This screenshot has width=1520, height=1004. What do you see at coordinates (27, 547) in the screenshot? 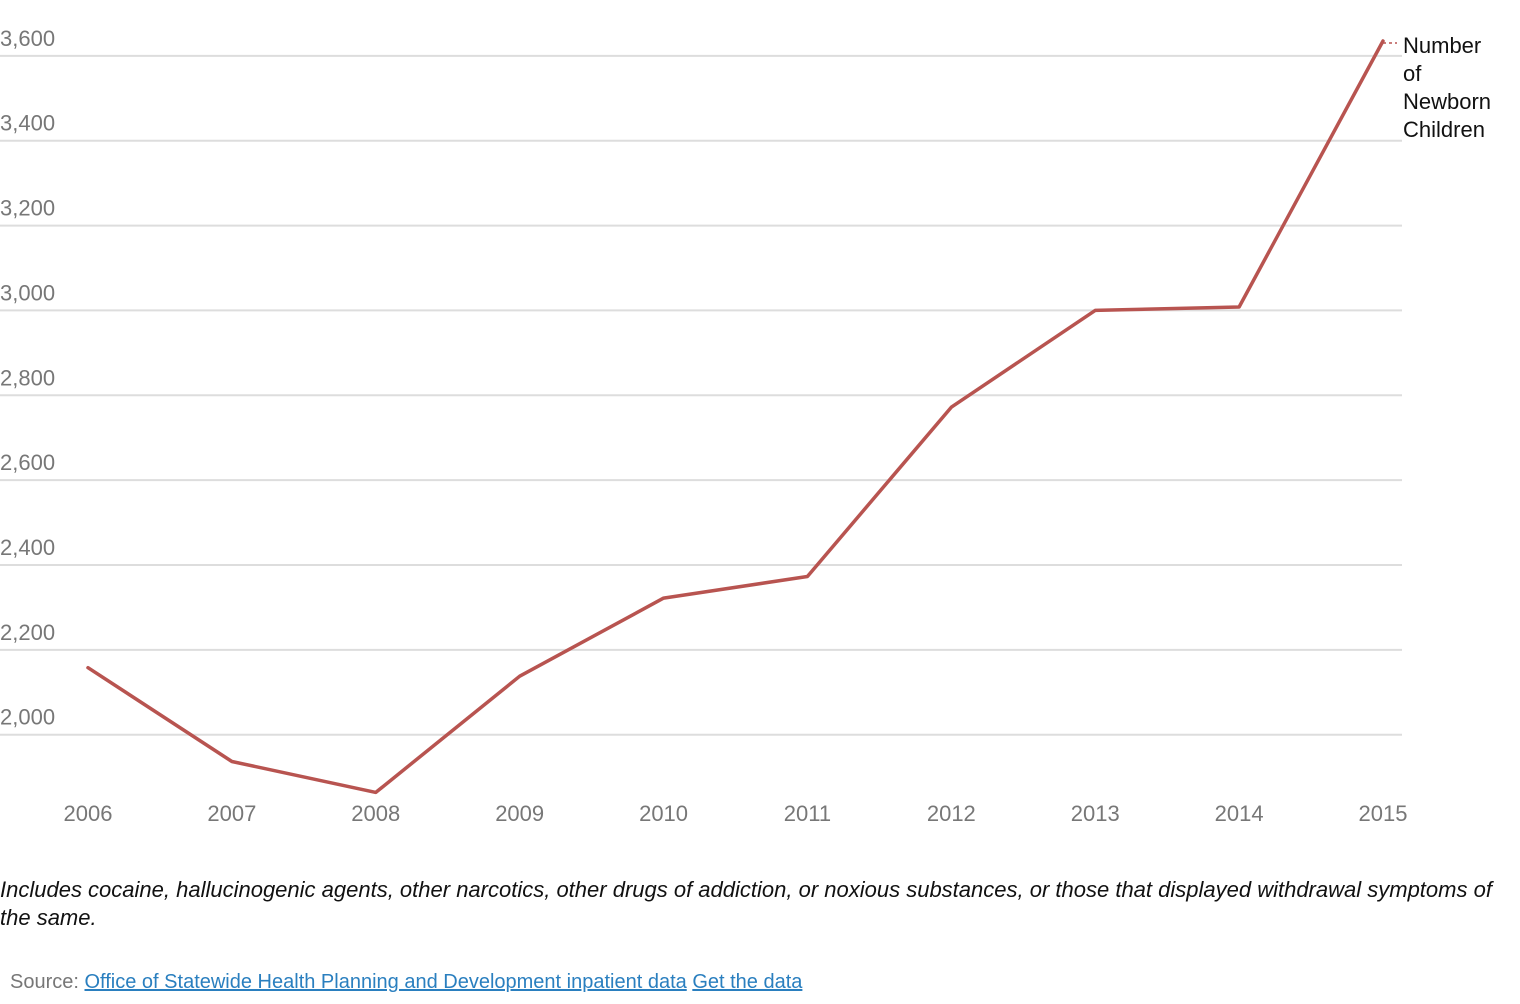
I see `y-tick-label-2400: 2,400` at bounding box center [27, 547].